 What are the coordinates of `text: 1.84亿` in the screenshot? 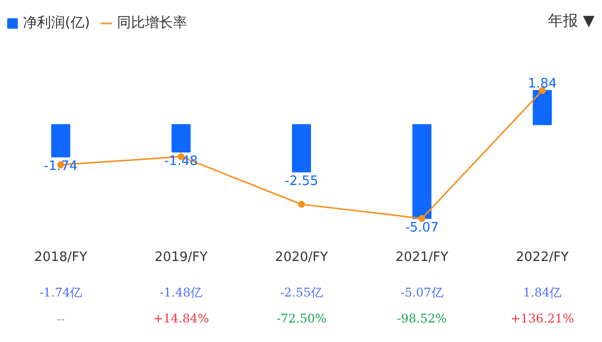 It's located at (542, 293).